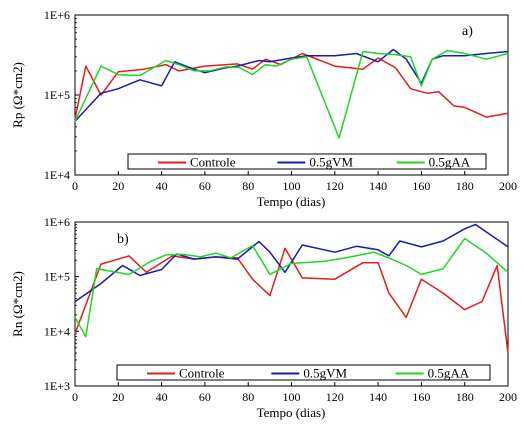 The width and height of the screenshot is (524, 425). I want to click on y-tick-label: 1E+3, so click(57, 386).